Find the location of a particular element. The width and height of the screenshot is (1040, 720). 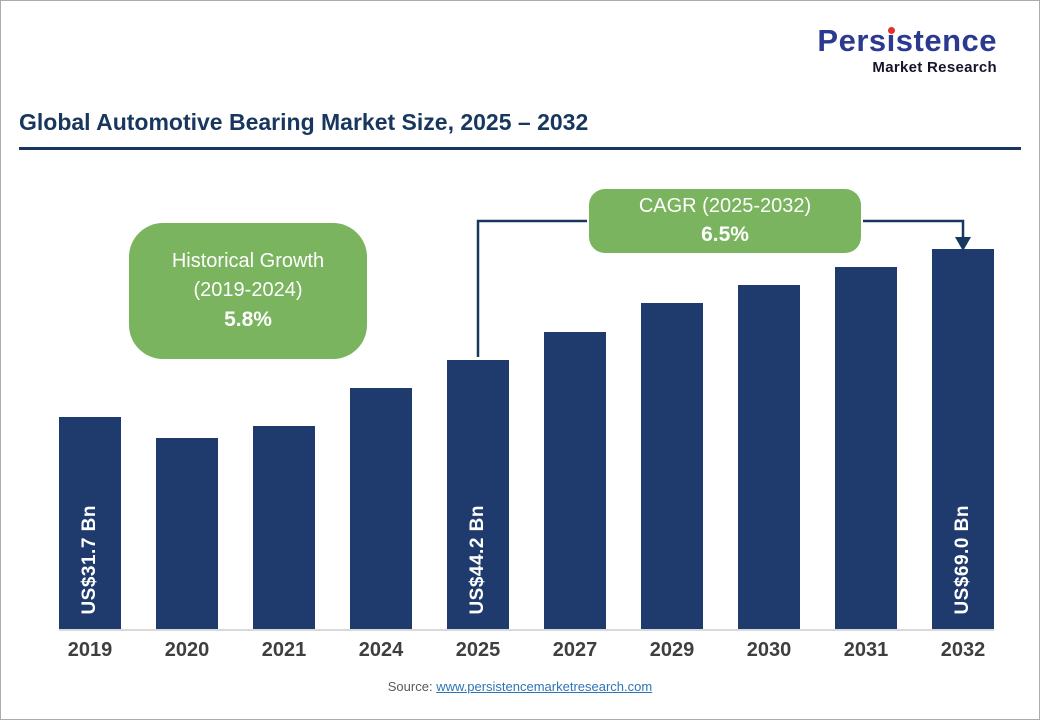

bar-value-label-2019: US$31.7 Bn is located at coordinates (89, 560).